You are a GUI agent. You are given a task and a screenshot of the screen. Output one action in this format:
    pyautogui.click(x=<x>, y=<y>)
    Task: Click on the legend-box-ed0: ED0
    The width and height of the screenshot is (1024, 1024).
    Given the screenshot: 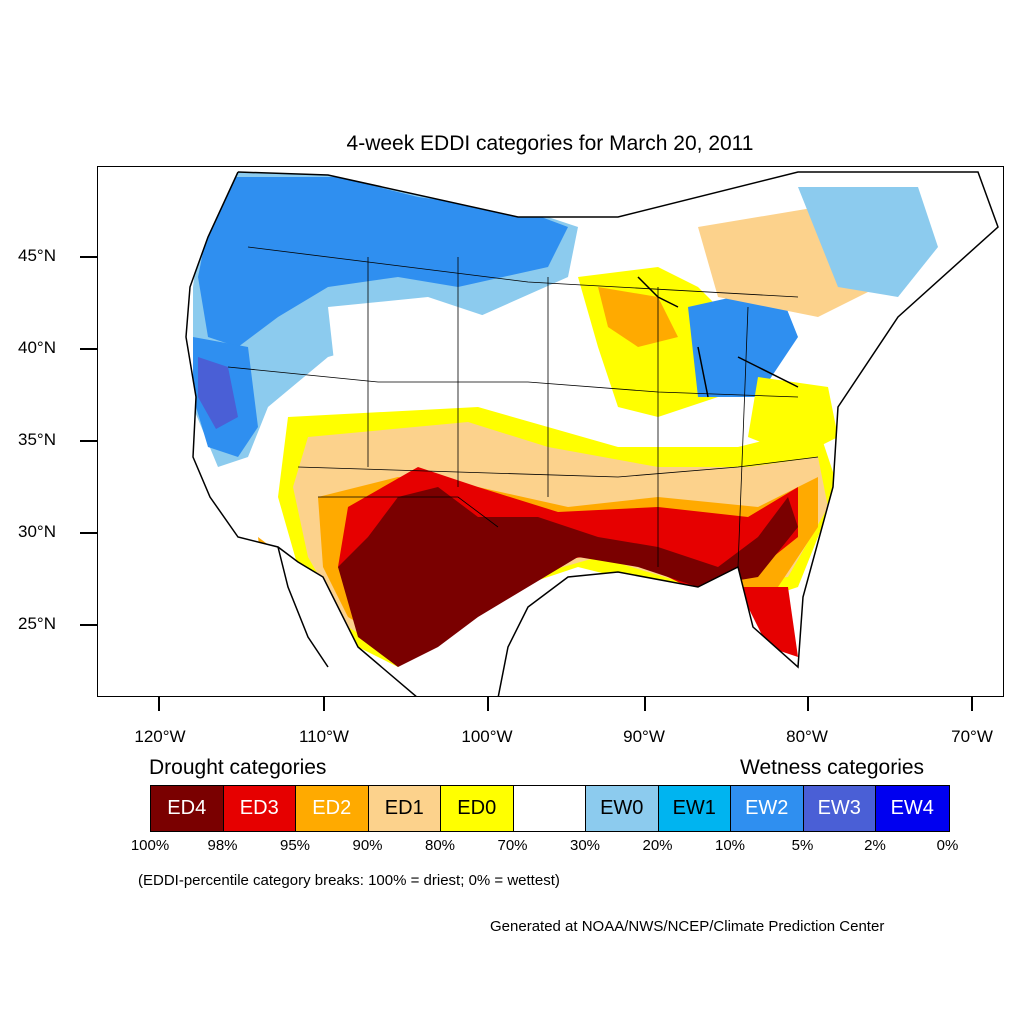 What is the action you would take?
    pyautogui.click(x=477, y=808)
    